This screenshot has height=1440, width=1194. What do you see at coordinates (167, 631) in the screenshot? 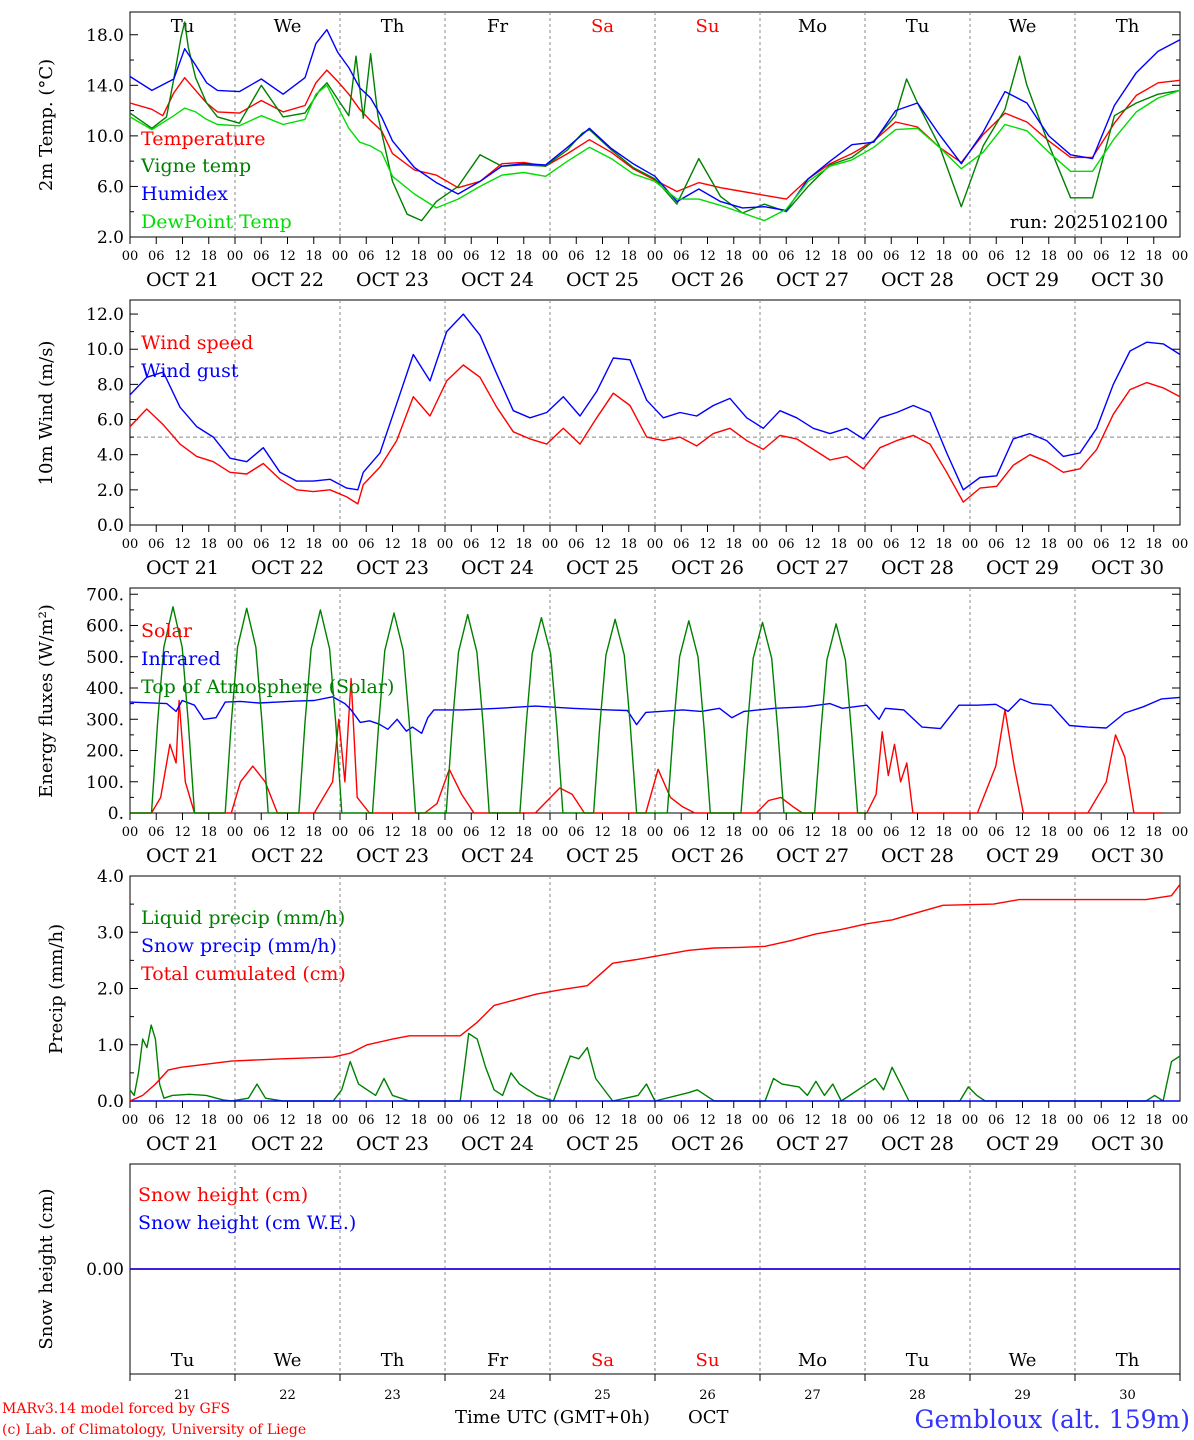
I see `legend-solar: Solar` at bounding box center [167, 631].